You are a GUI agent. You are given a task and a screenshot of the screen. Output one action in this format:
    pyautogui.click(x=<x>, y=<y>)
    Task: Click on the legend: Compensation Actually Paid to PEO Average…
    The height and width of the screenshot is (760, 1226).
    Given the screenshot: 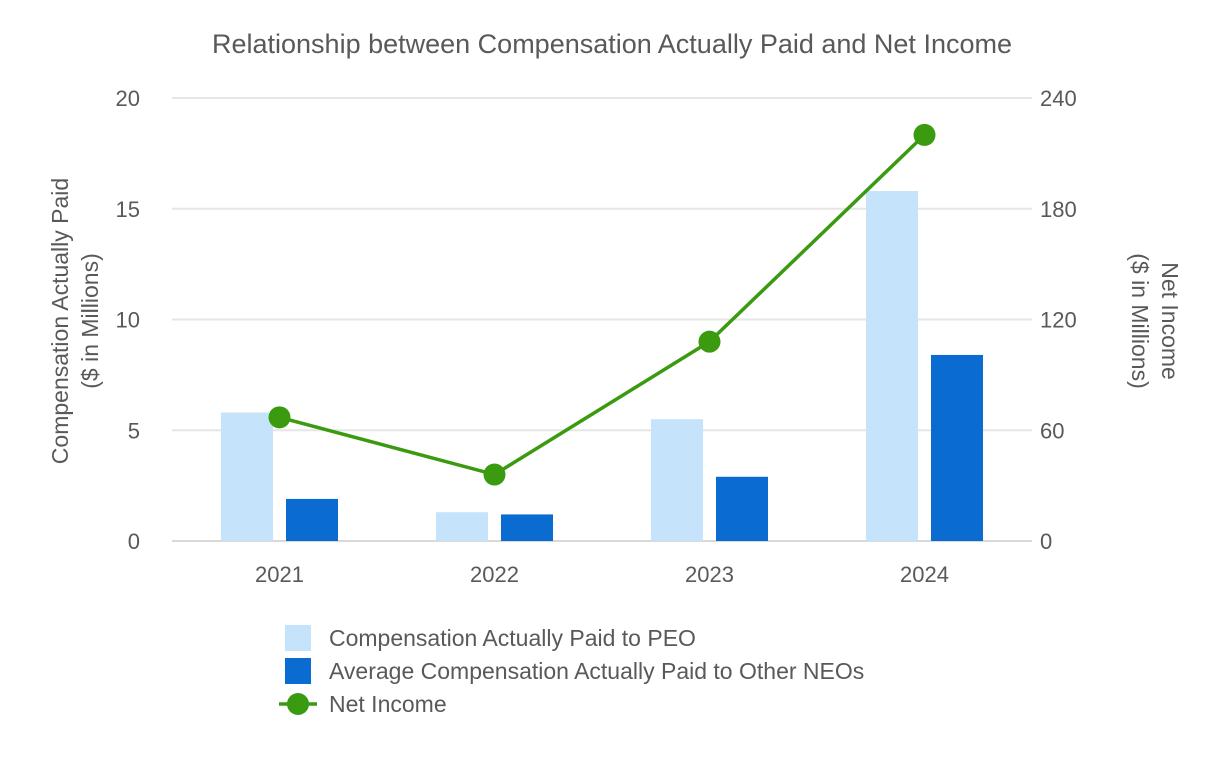 What is the action you would take?
    pyautogui.click(x=571, y=671)
    